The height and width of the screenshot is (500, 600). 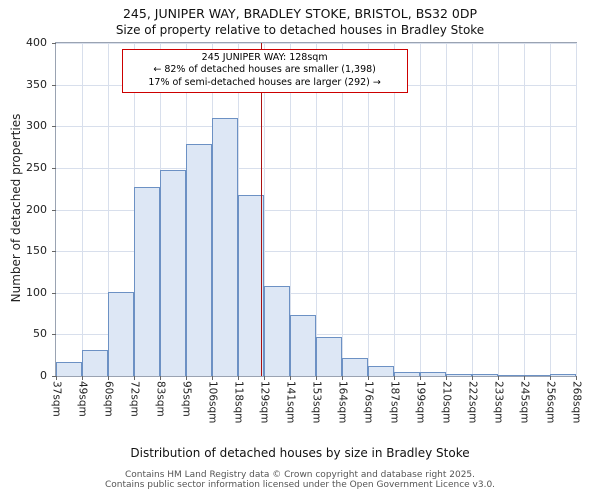 I want to click on x-tick-label: 199sqm, so click(x=420, y=402).